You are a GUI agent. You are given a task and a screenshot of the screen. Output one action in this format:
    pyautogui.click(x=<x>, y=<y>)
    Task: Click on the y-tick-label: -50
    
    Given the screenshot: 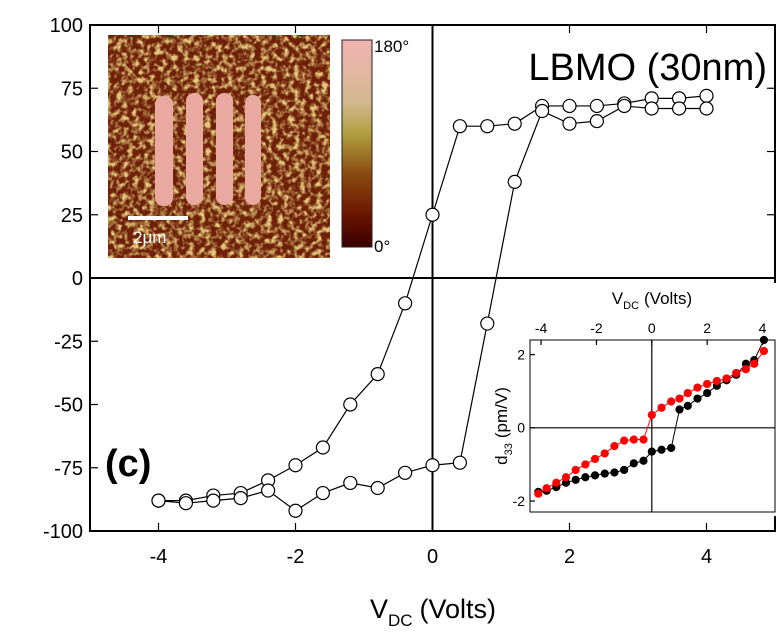 What is the action you would take?
    pyautogui.click(x=68, y=406)
    